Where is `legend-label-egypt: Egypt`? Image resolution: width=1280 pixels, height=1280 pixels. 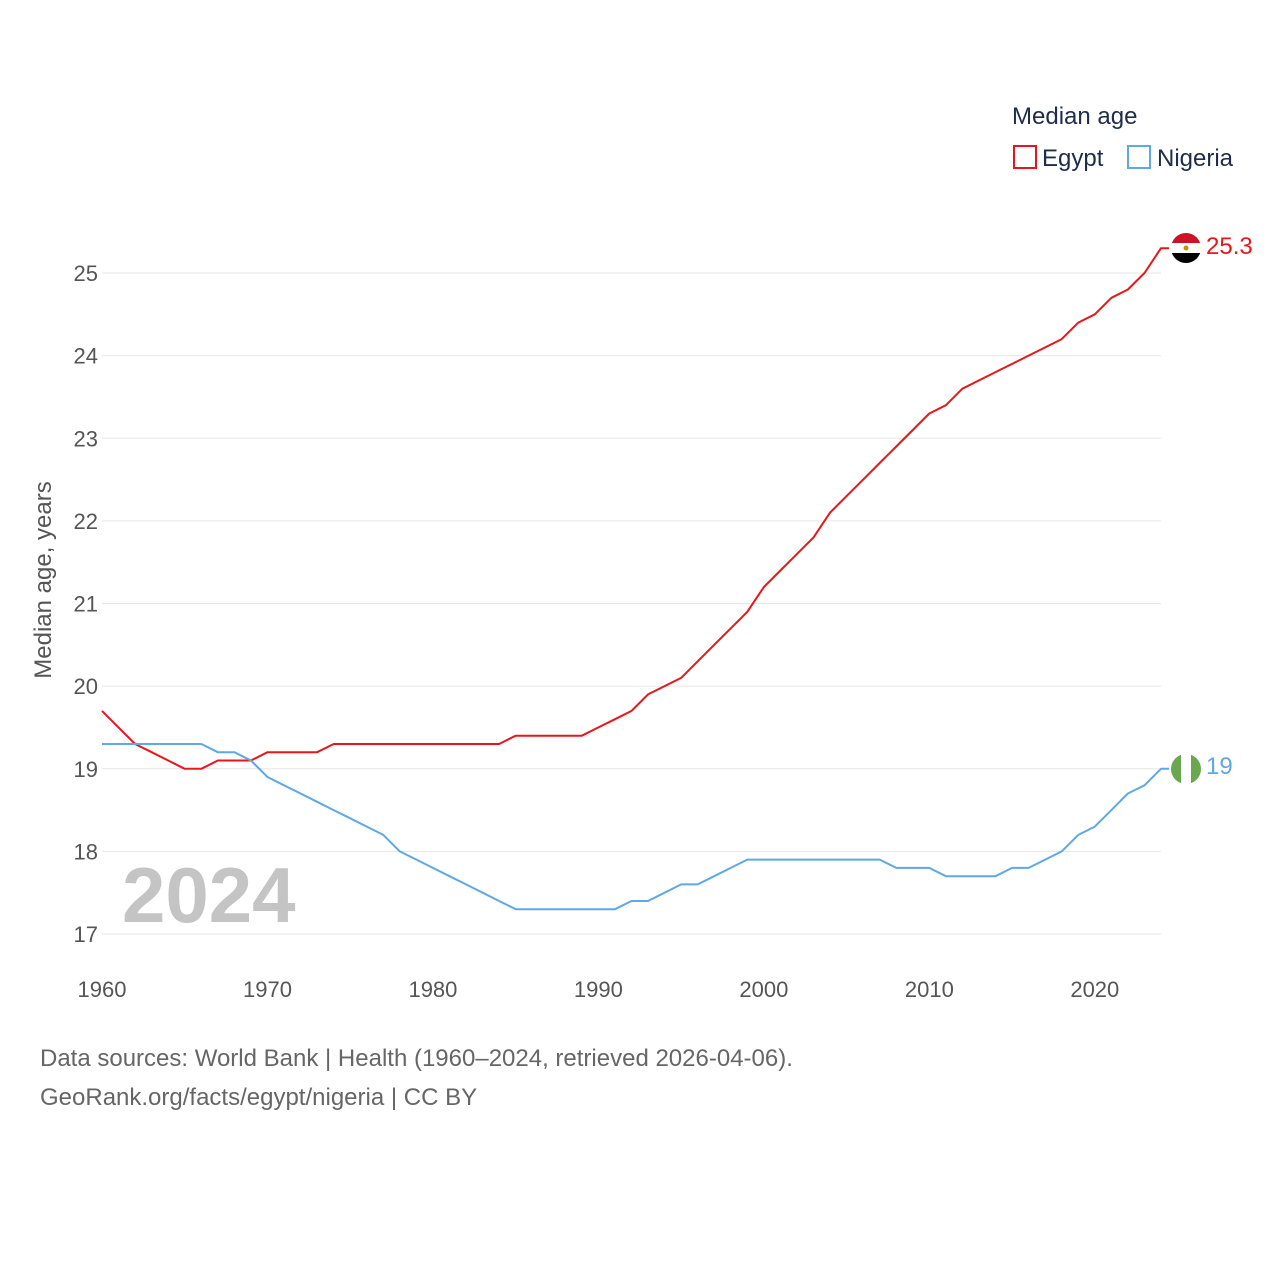
legend-label-egypt: Egypt is located at coordinates (1073, 158).